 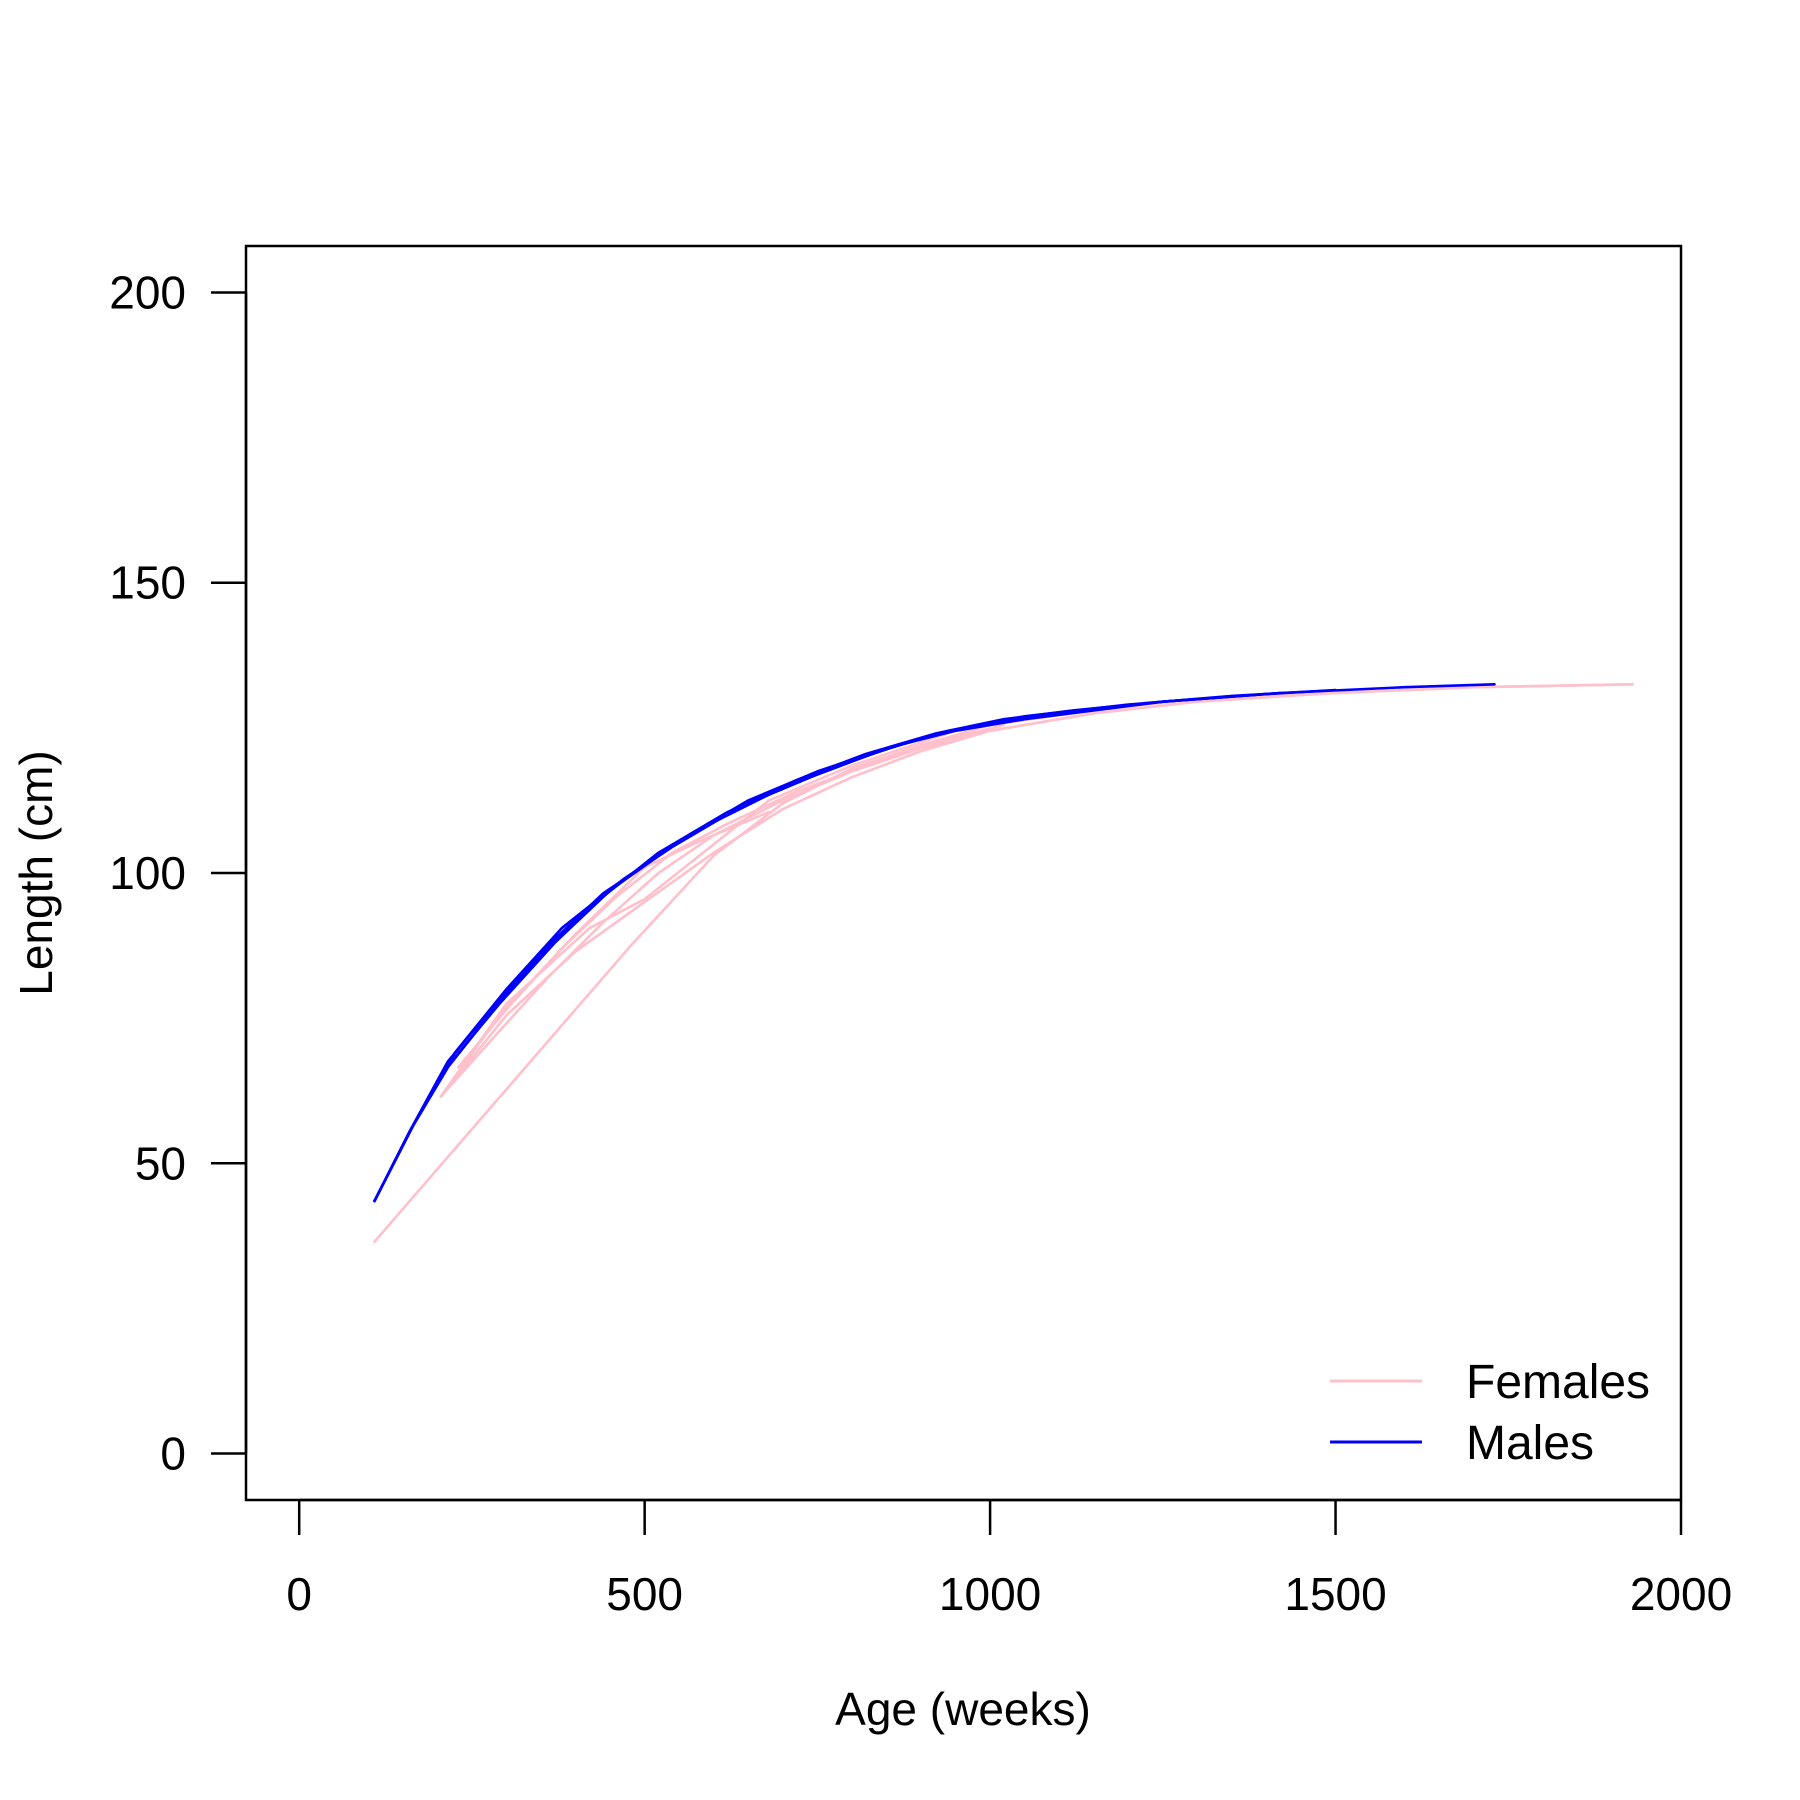 What do you see at coordinates (36, 872) in the screenshot?
I see `y-axis-title: Length (cm)` at bounding box center [36, 872].